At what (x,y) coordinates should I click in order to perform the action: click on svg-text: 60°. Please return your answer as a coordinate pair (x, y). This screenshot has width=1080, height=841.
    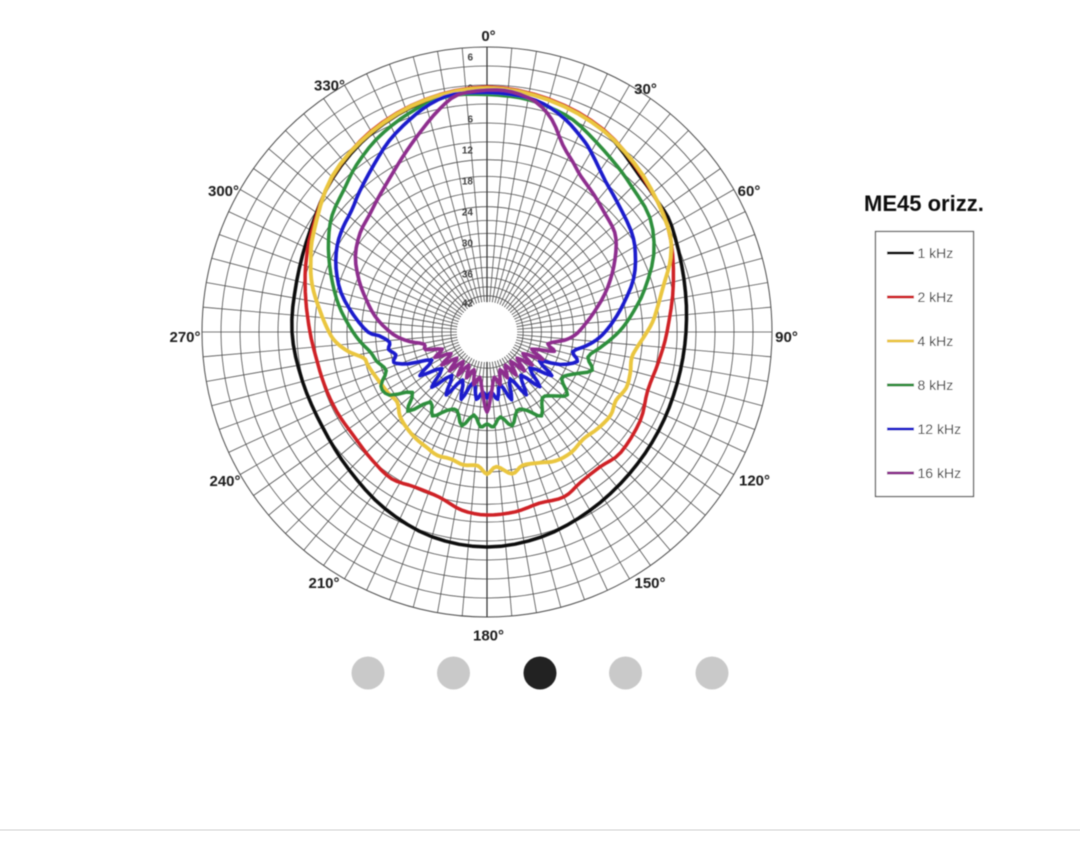
    Looking at the image, I should click on (749, 191).